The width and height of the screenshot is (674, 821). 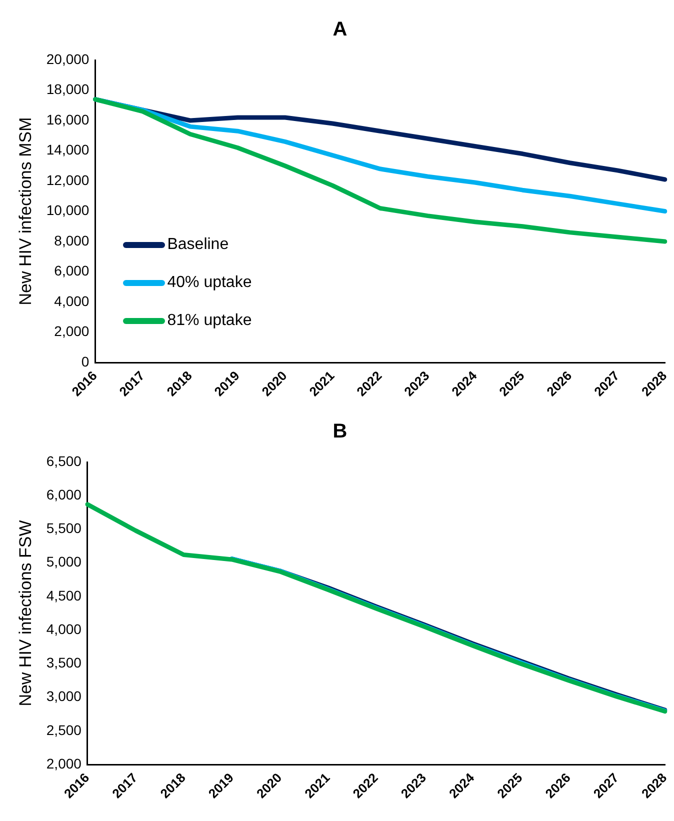 I want to click on y-axis-title: New HIV infections MSM, so click(x=25, y=211).